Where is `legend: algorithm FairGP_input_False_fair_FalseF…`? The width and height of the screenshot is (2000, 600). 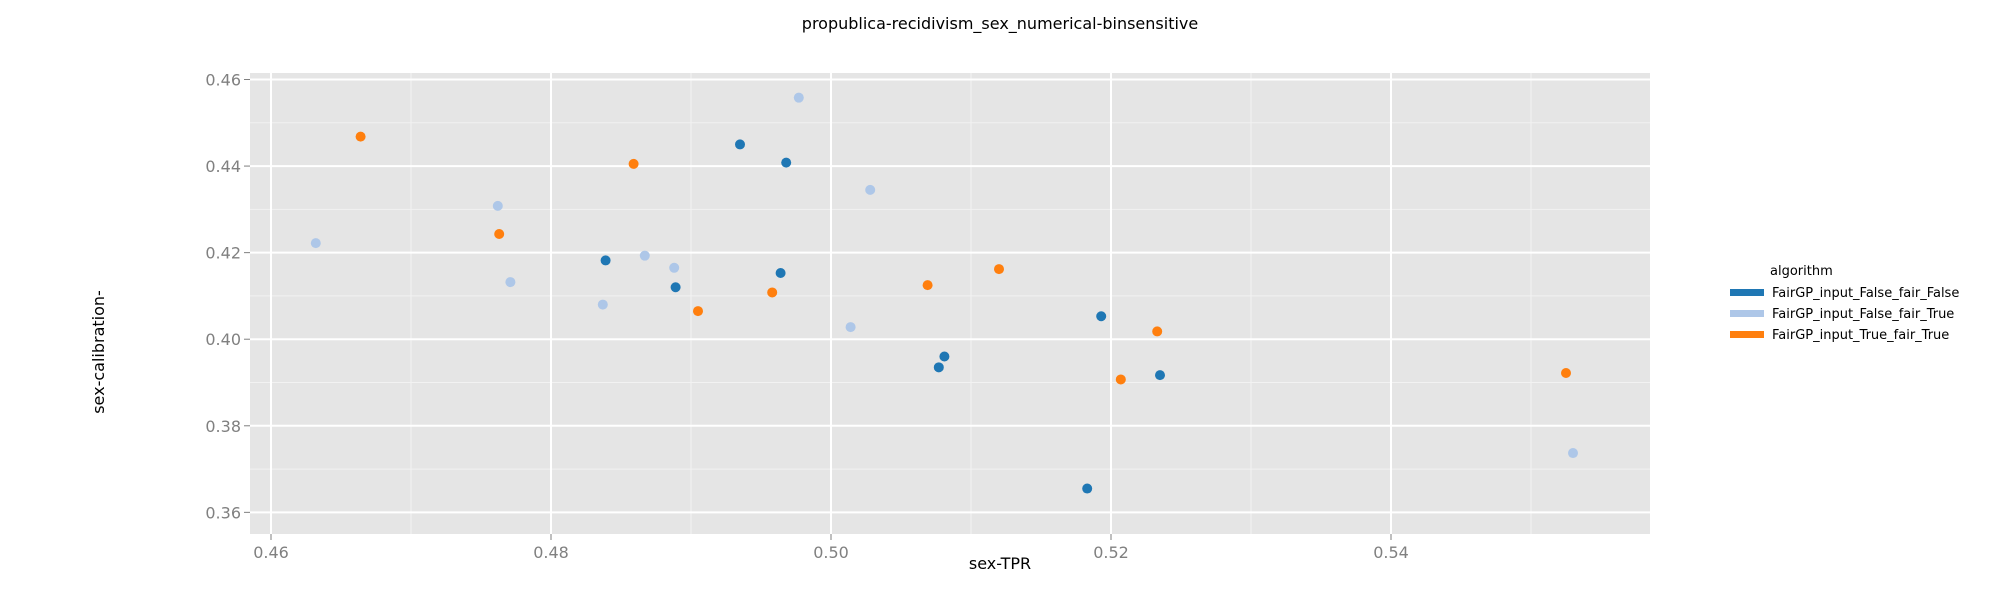 legend: algorithm FairGP_input_False_fair_FalseF… is located at coordinates (1844, 303).